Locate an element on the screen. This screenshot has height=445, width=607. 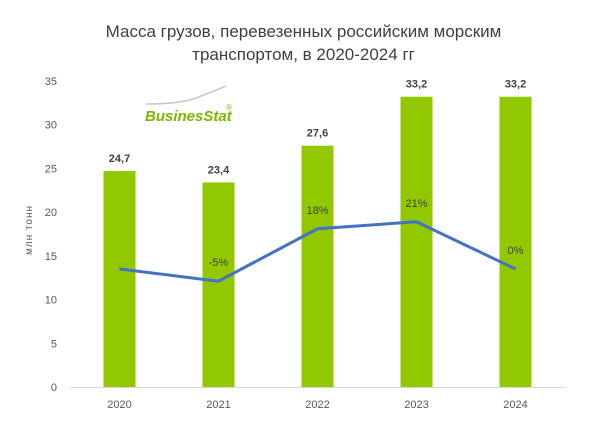
bar-2020 is located at coordinates (119, 279).